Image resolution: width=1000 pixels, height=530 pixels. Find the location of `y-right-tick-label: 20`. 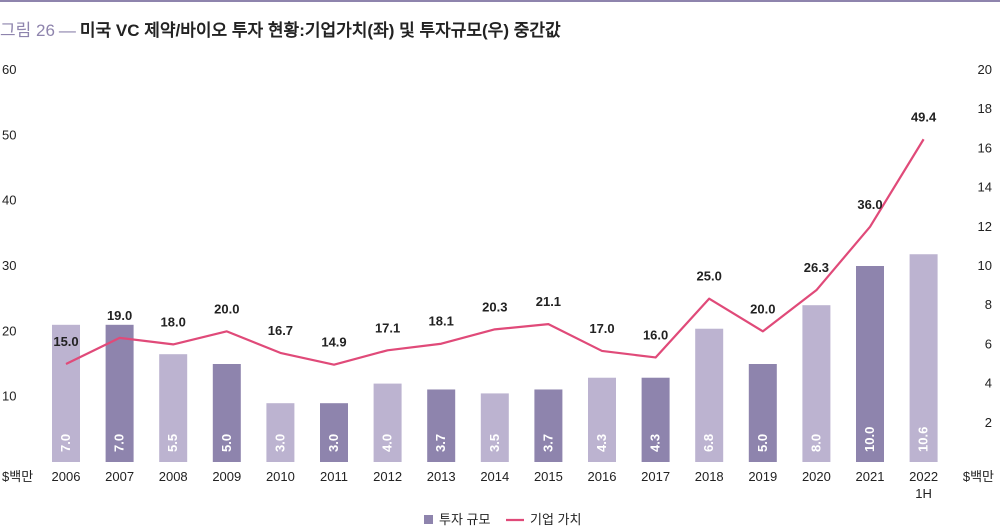

y-right-tick-label: 20 is located at coordinates (985, 69).